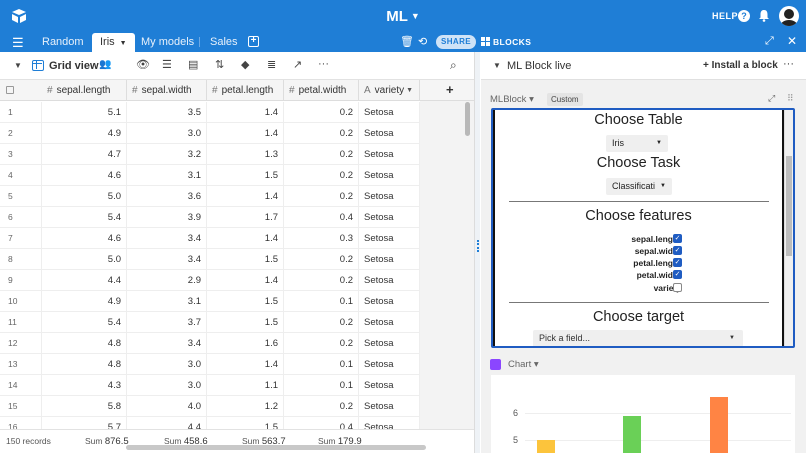  What do you see at coordinates (167, 322) in the screenshot?
I see `table-cell: 3.7` at bounding box center [167, 322].